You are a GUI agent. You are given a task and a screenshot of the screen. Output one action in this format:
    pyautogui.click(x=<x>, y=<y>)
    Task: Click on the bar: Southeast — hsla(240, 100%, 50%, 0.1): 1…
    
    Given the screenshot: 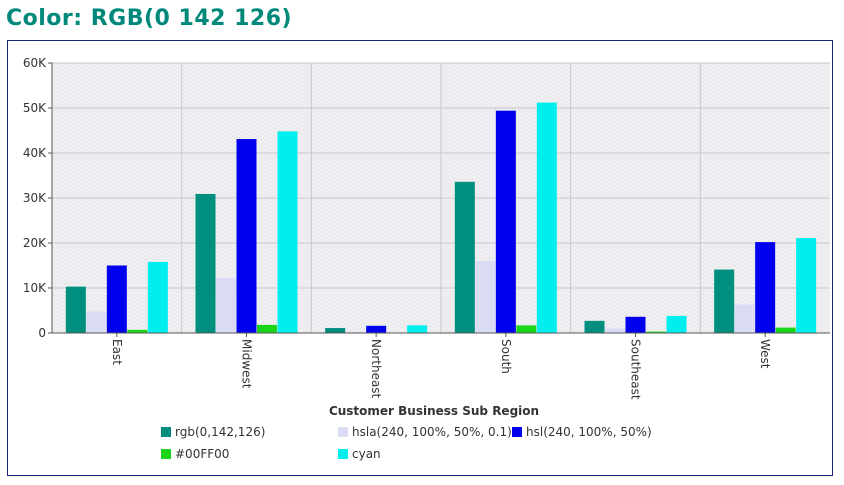 What is the action you would take?
    pyautogui.click(x=615, y=331)
    